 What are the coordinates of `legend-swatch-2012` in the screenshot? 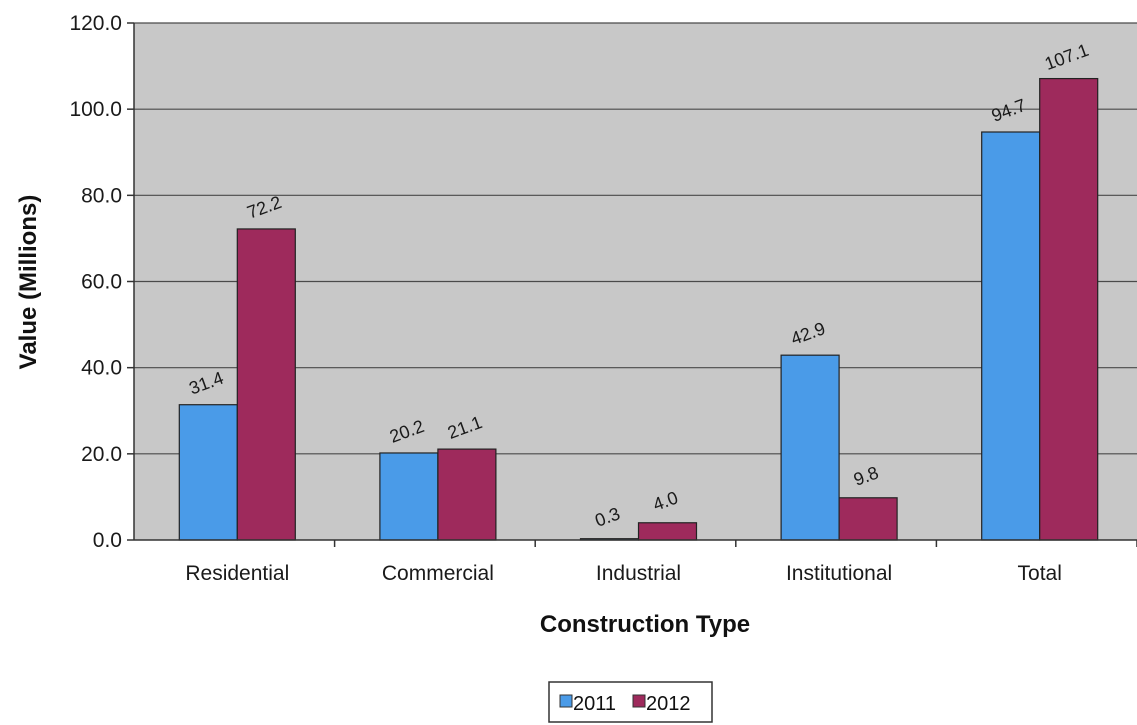 It's located at (639, 701).